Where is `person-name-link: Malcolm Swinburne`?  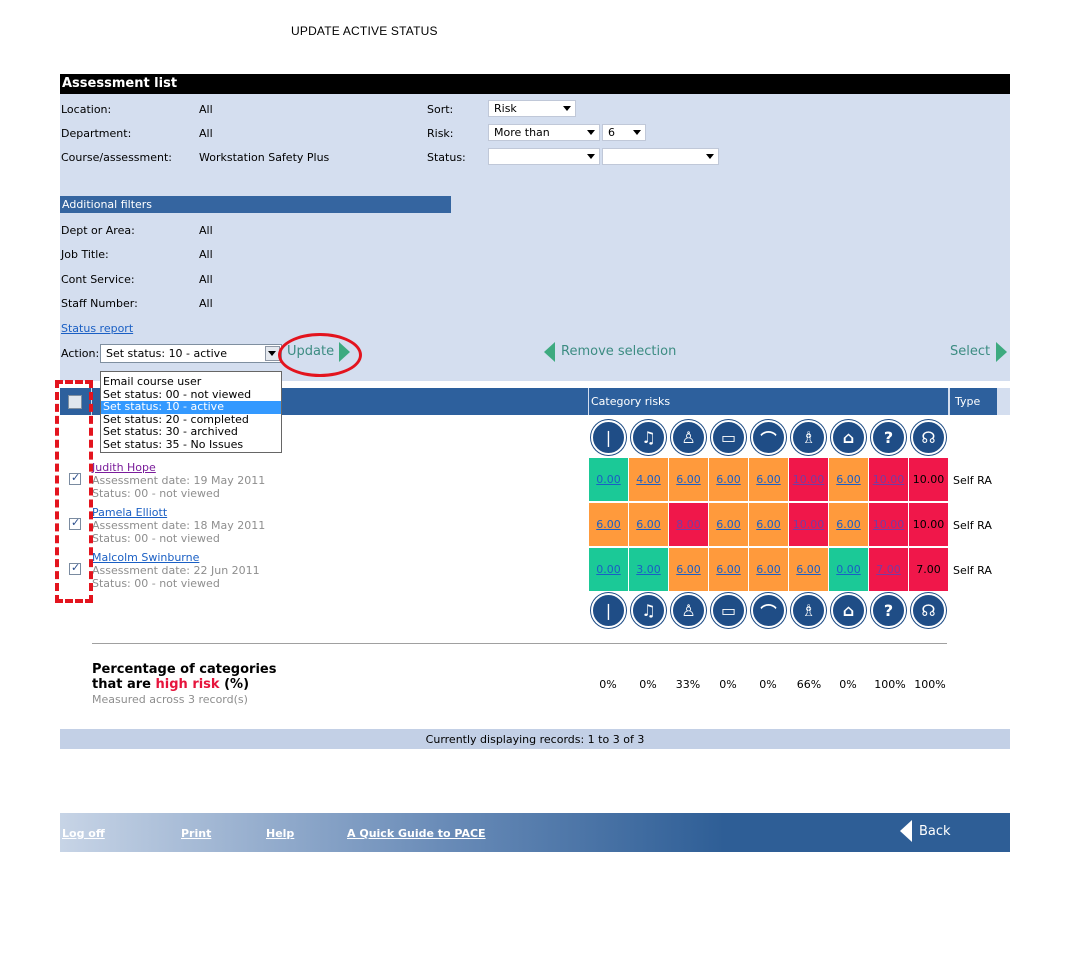 person-name-link: Malcolm Swinburne is located at coordinates (146, 557).